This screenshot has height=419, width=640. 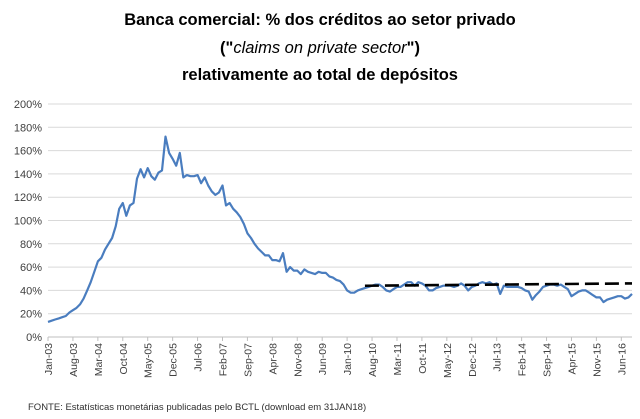 I want to click on chart-title-line-2-close: "), so click(x=413, y=48).